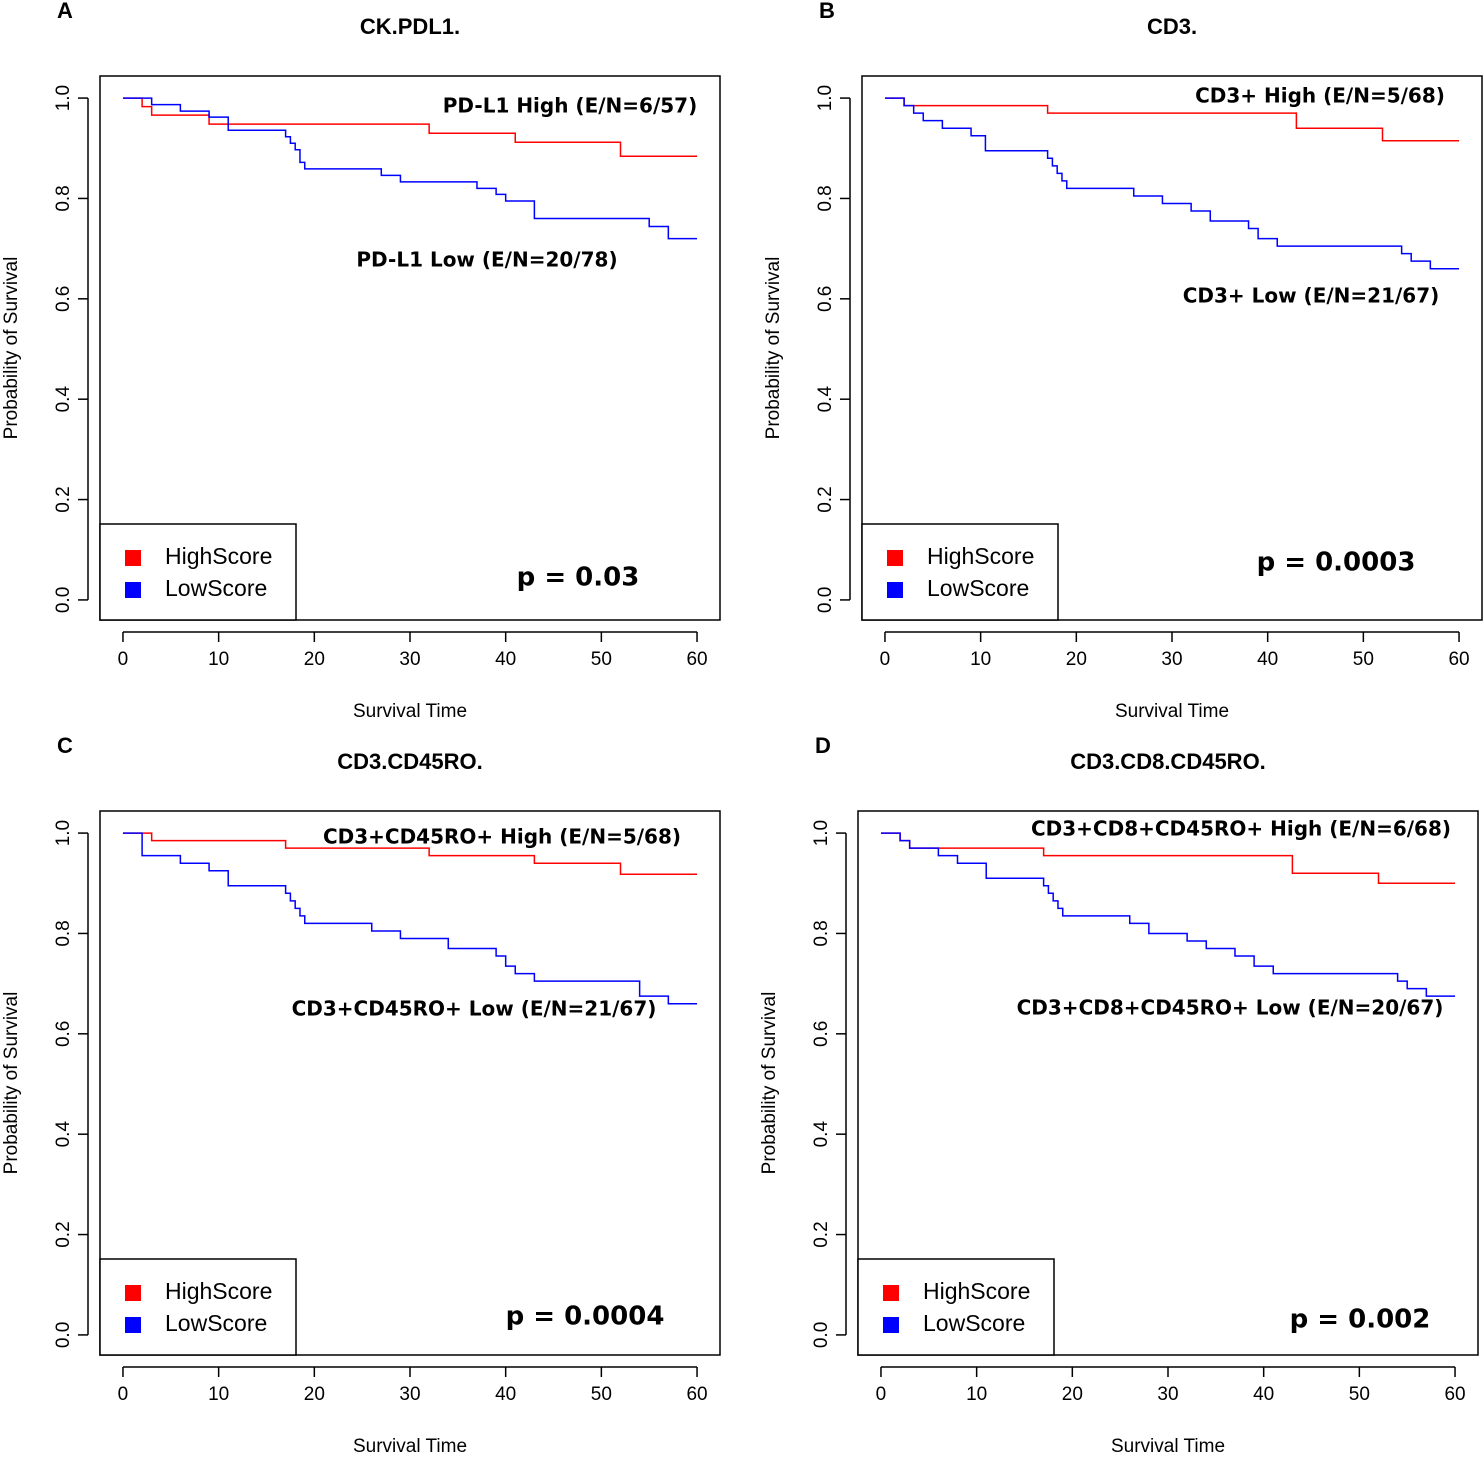 The width and height of the screenshot is (1483, 1457). Describe the element at coordinates (585, 1317) in the screenshot. I see `p-value: p = 0.0004` at that location.